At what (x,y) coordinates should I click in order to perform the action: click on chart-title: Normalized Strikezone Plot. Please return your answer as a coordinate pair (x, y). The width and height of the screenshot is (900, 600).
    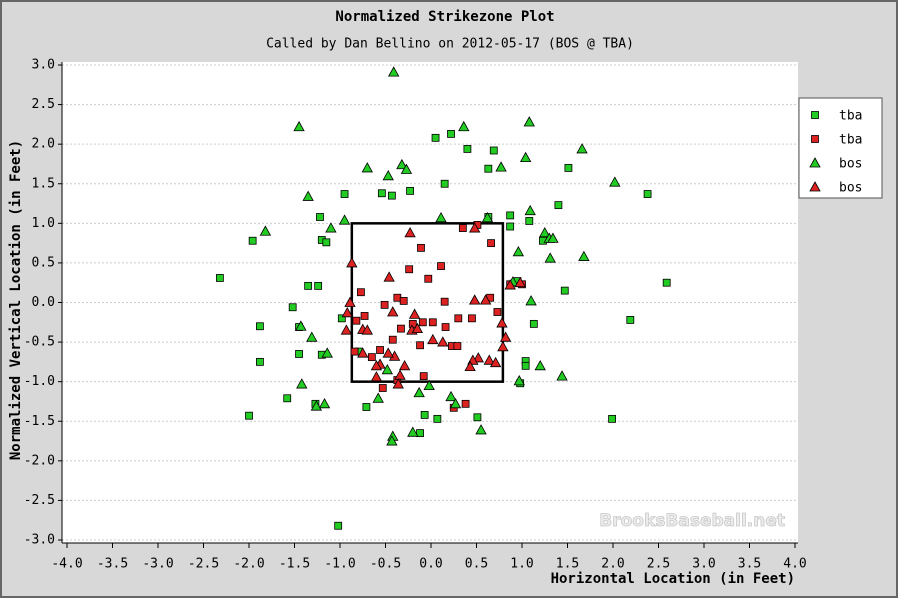
    Looking at the image, I should click on (444, 17).